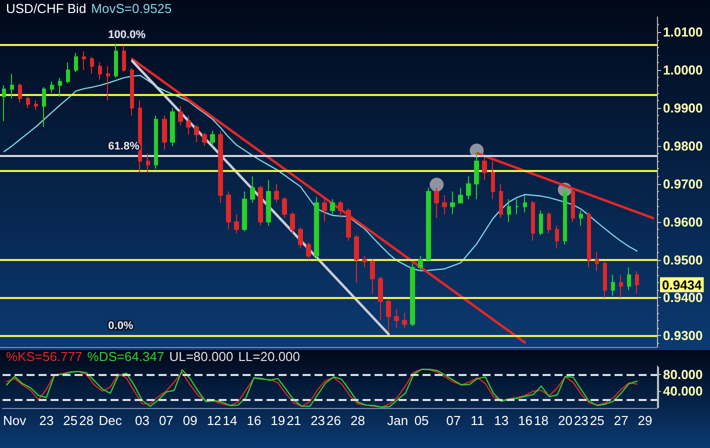  Describe the element at coordinates (294, 420) in the screenshot. I see `x-tick-label: 21` at that location.